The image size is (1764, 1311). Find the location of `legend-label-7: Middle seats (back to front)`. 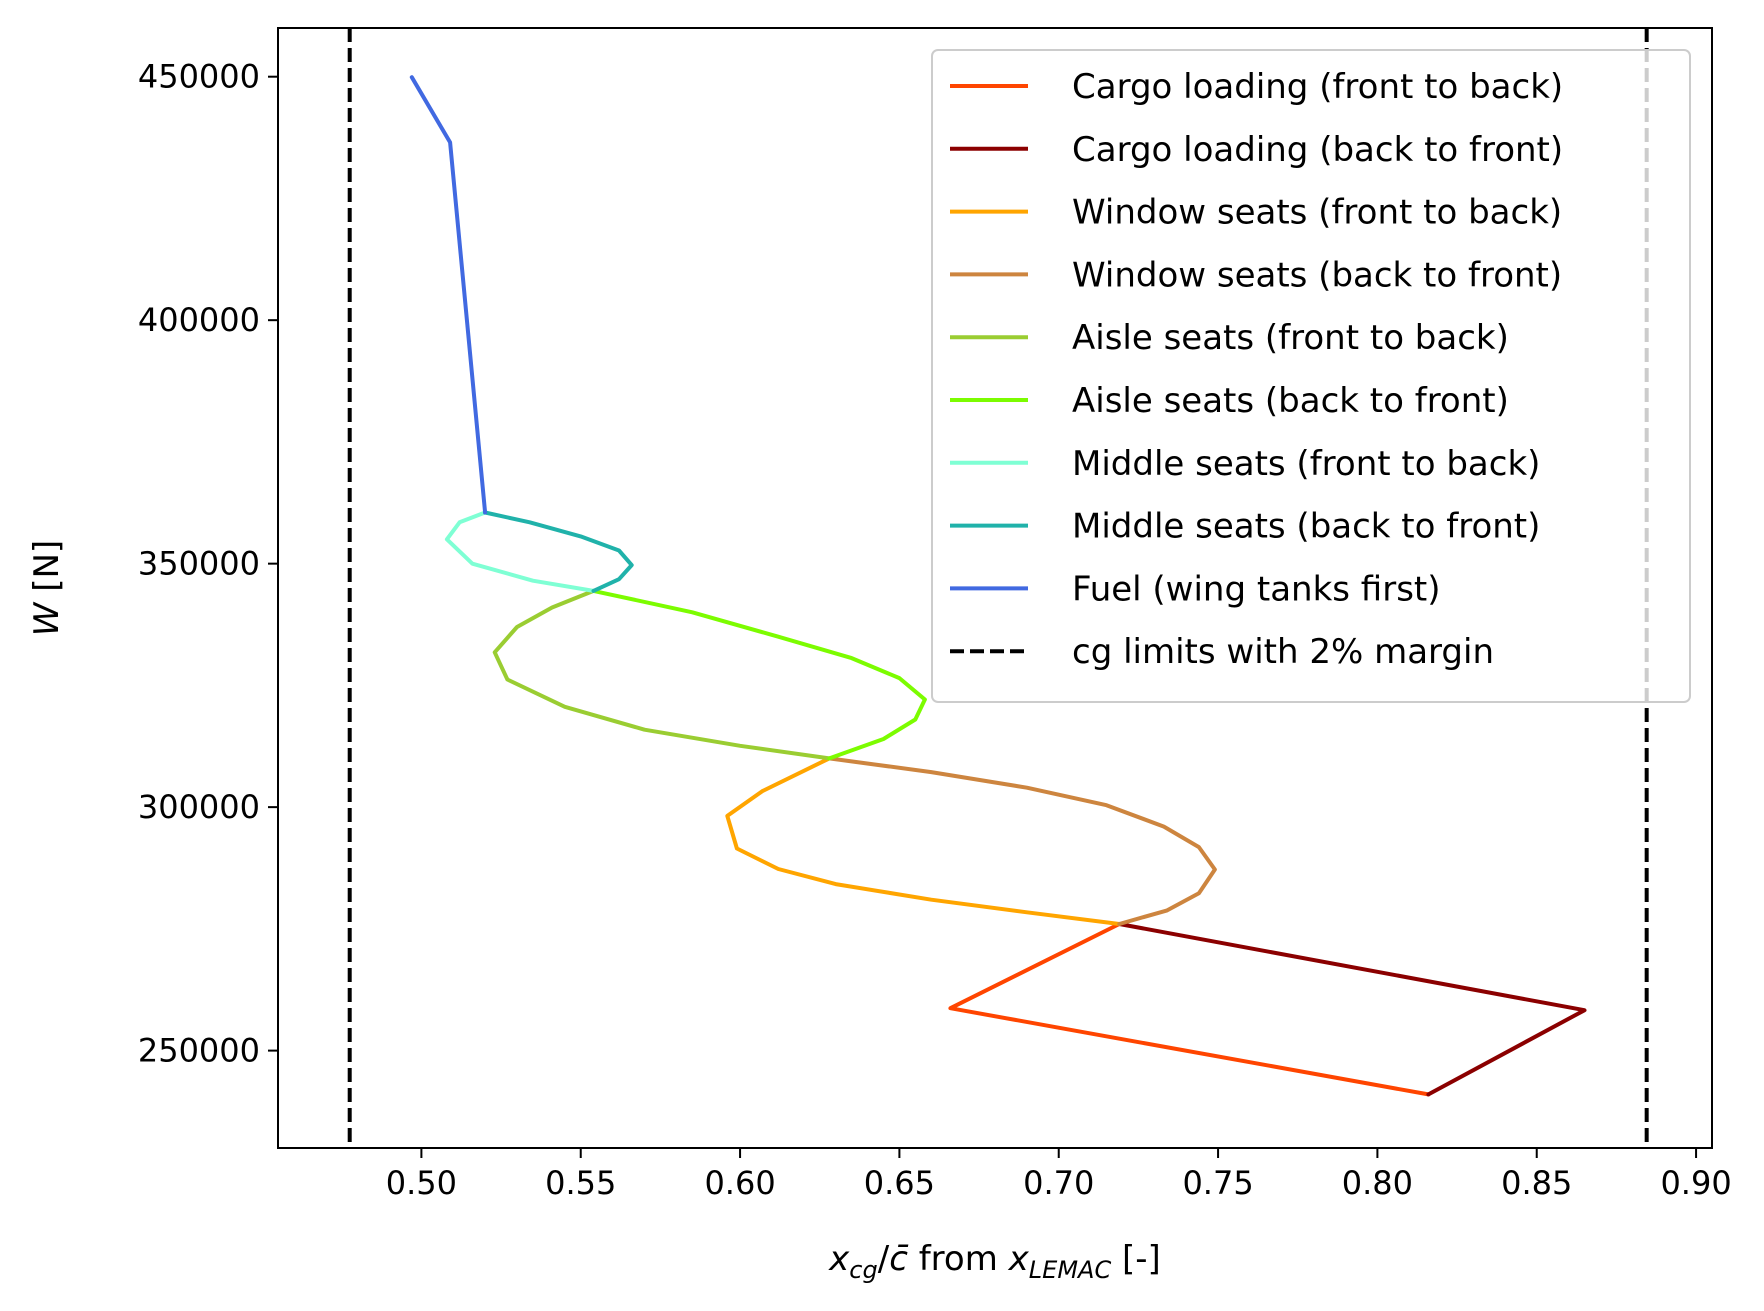

legend-label-7: Middle seats (back to front) is located at coordinates (1306, 527).